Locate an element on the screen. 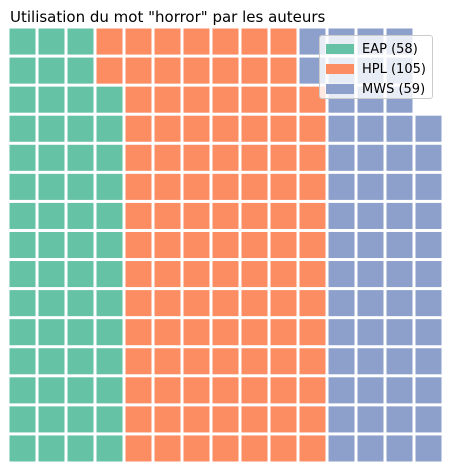 The image size is (450, 470). legend-item-hpl: HPL (105) is located at coordinates (376, 69).